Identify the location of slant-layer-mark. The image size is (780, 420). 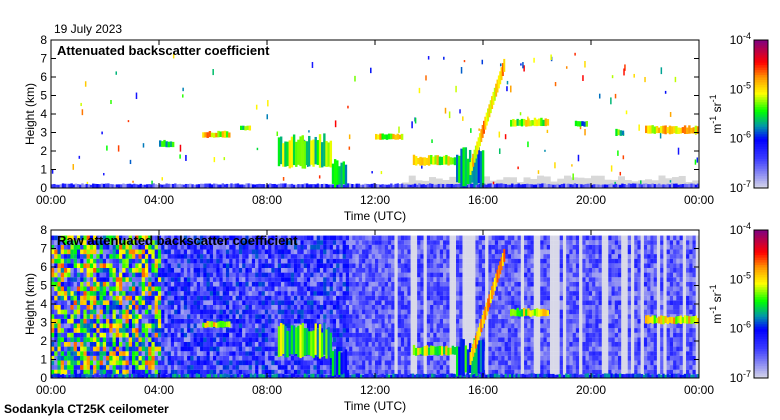
(494, 94).